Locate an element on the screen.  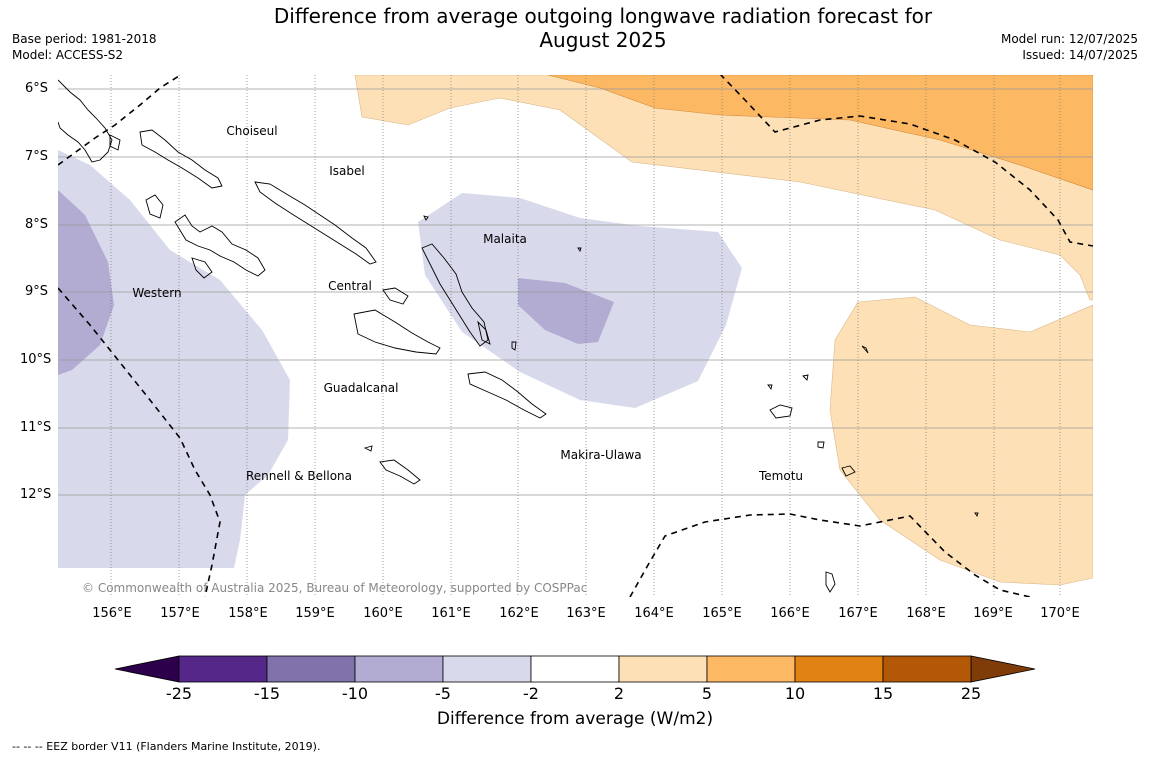
island-sikaiana is located at coordinates (514, 346).